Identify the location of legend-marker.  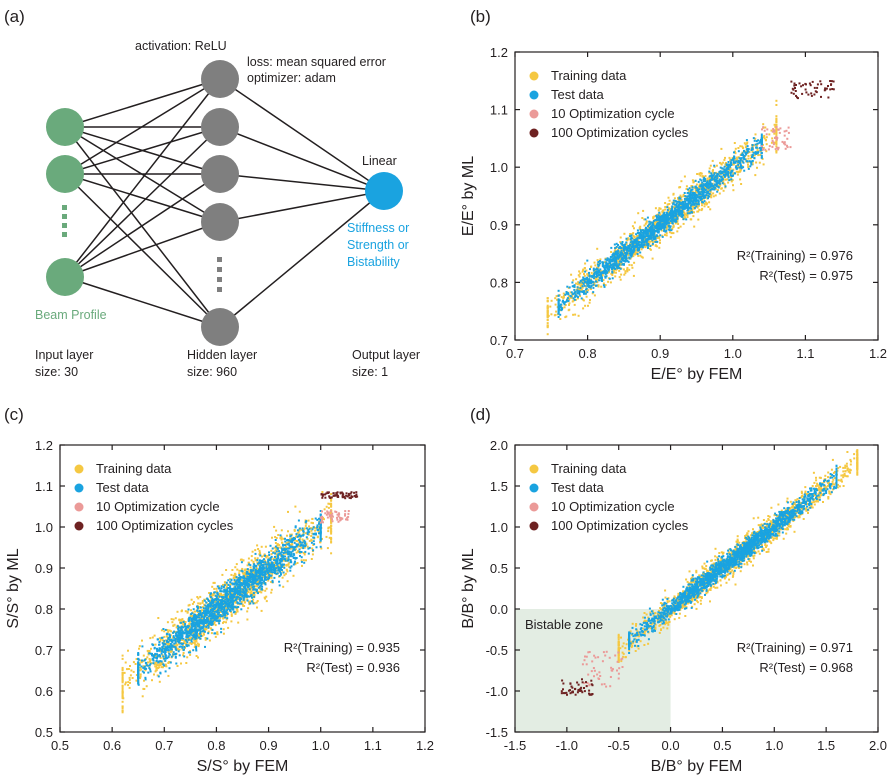
(534, 133).